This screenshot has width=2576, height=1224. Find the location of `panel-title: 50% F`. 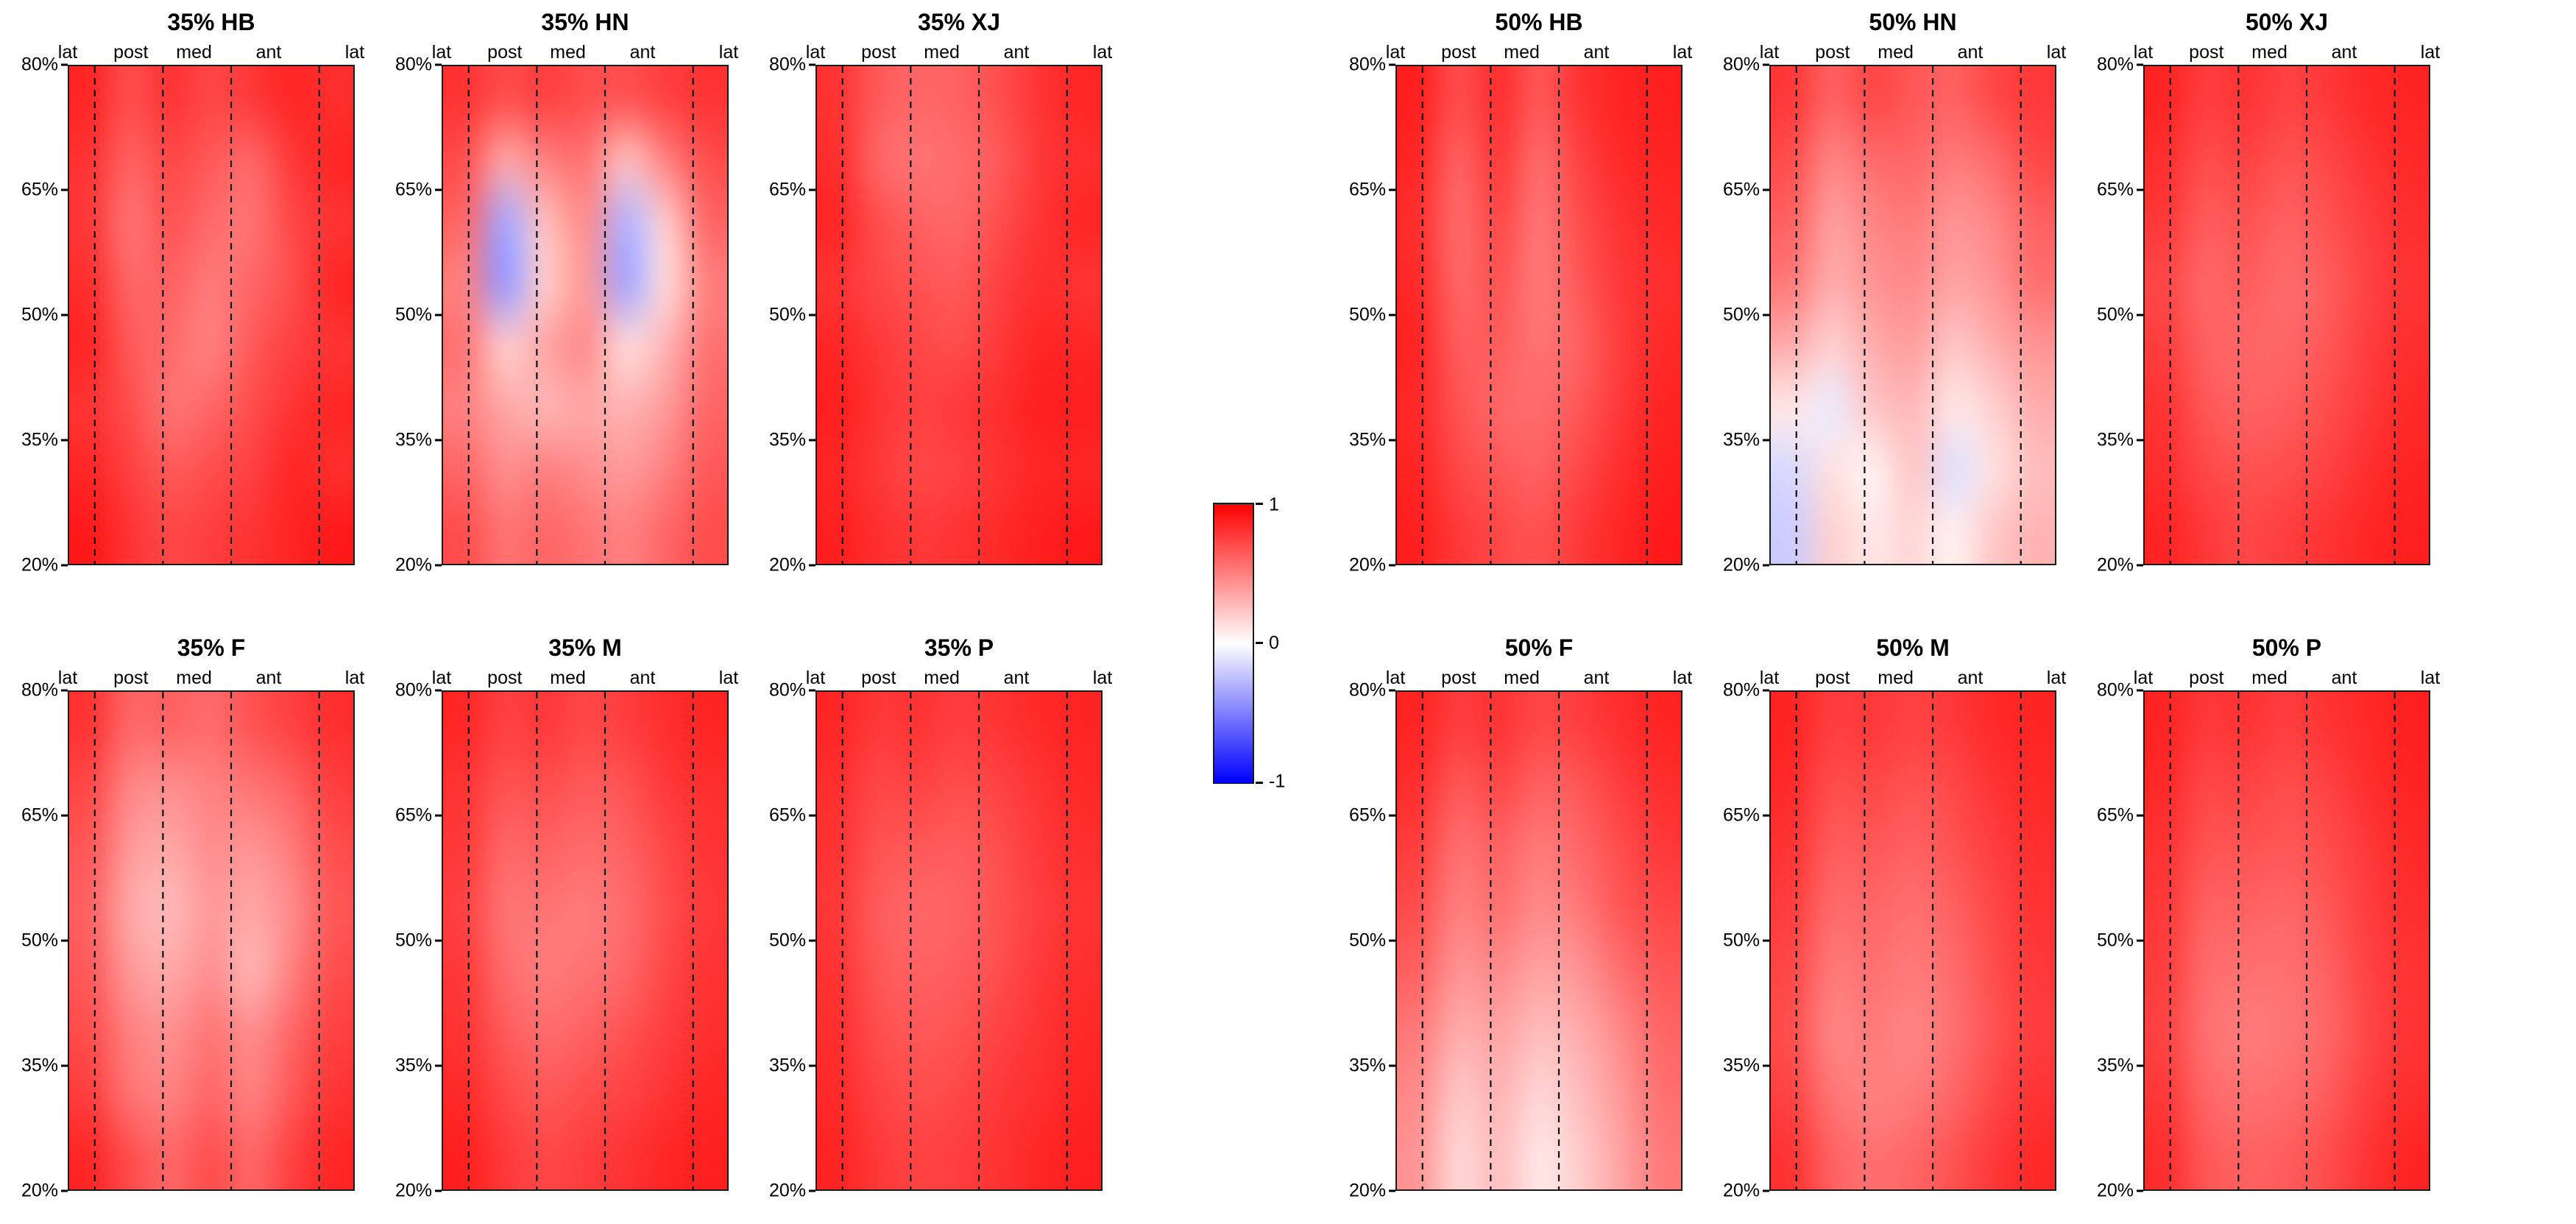

panel-title: 50% F is located at coordinates (1539, 647).